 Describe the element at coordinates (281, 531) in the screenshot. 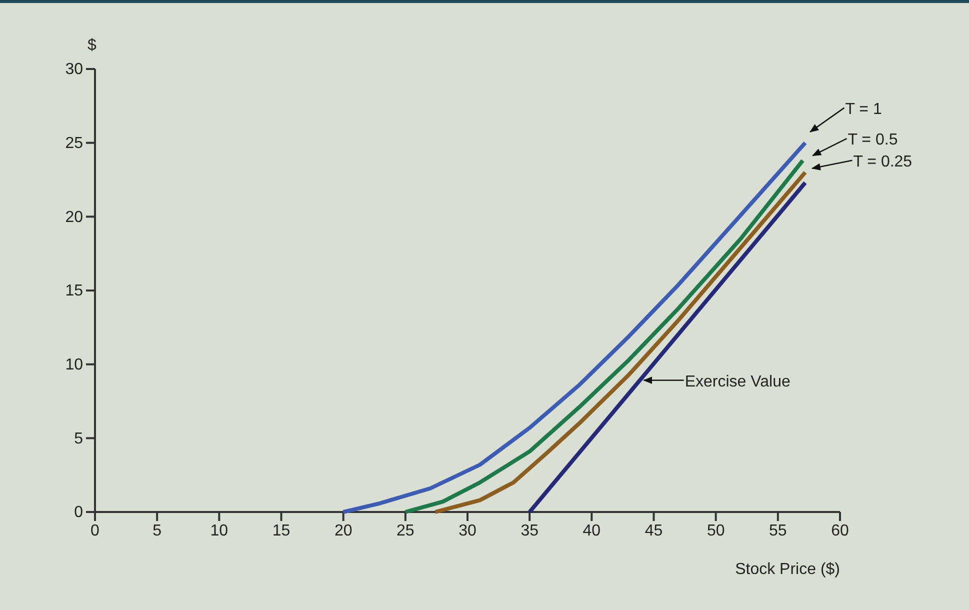

I see `x-tick-label: 15` at that location.